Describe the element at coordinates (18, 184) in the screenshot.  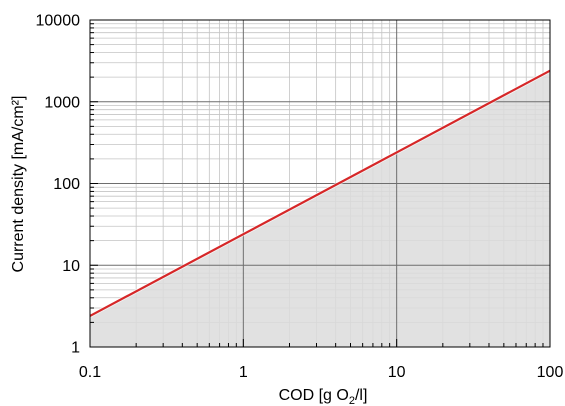
I see `y-axis-label: Current density [mA/cm²]` at that location.